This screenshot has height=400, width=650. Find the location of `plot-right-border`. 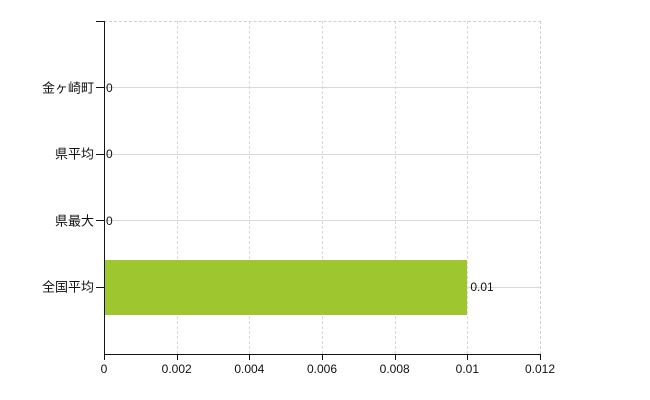

plot-right-border is located at coordinates (540, 187).